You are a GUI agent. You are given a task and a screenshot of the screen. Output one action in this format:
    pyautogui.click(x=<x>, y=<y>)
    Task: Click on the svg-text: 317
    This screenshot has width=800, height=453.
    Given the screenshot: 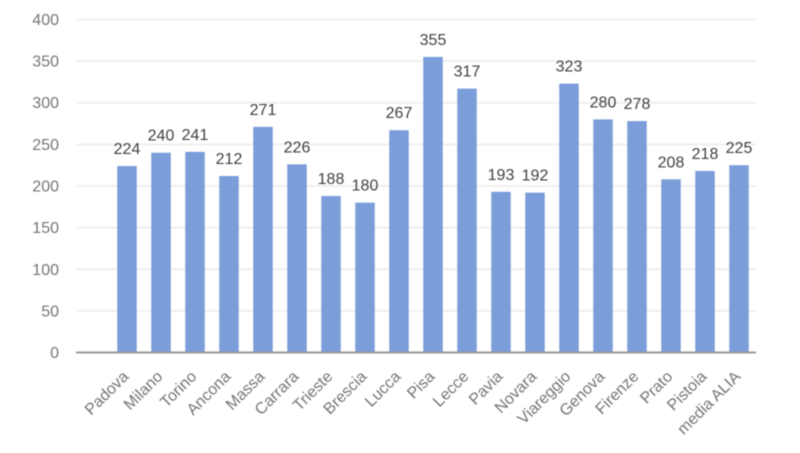 What is the action you would take?
    pyautogui.click(x=467, y=72)
    